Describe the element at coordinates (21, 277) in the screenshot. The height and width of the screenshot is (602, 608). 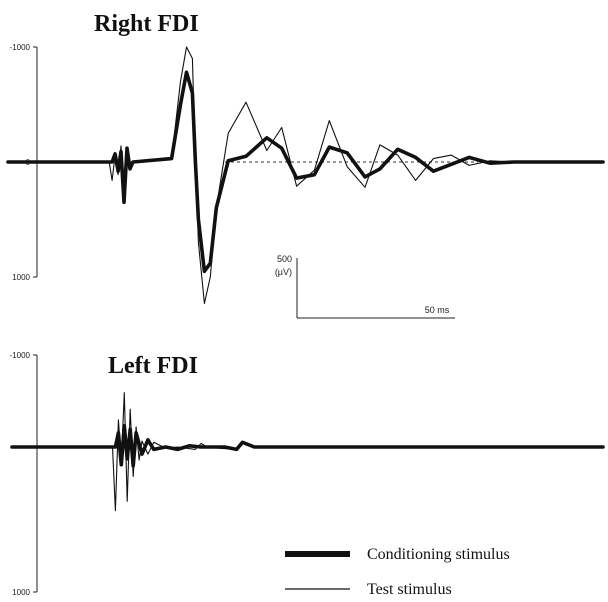
I see `right-fdi-y-tick-label: 1000` at that location.